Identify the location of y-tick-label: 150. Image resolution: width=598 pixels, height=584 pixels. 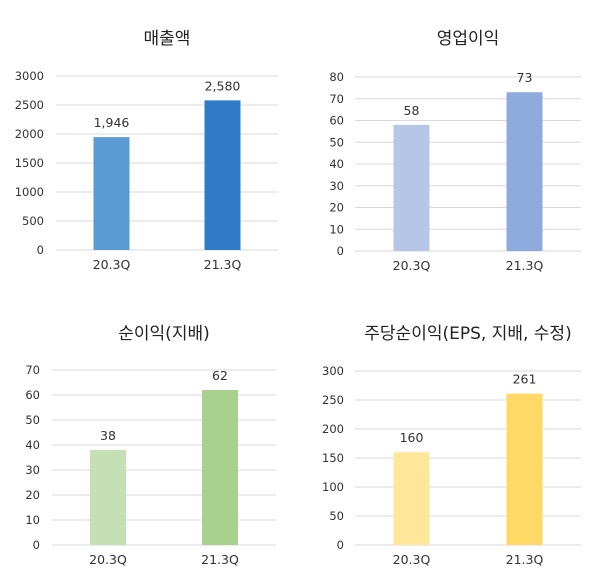
(333, 458).